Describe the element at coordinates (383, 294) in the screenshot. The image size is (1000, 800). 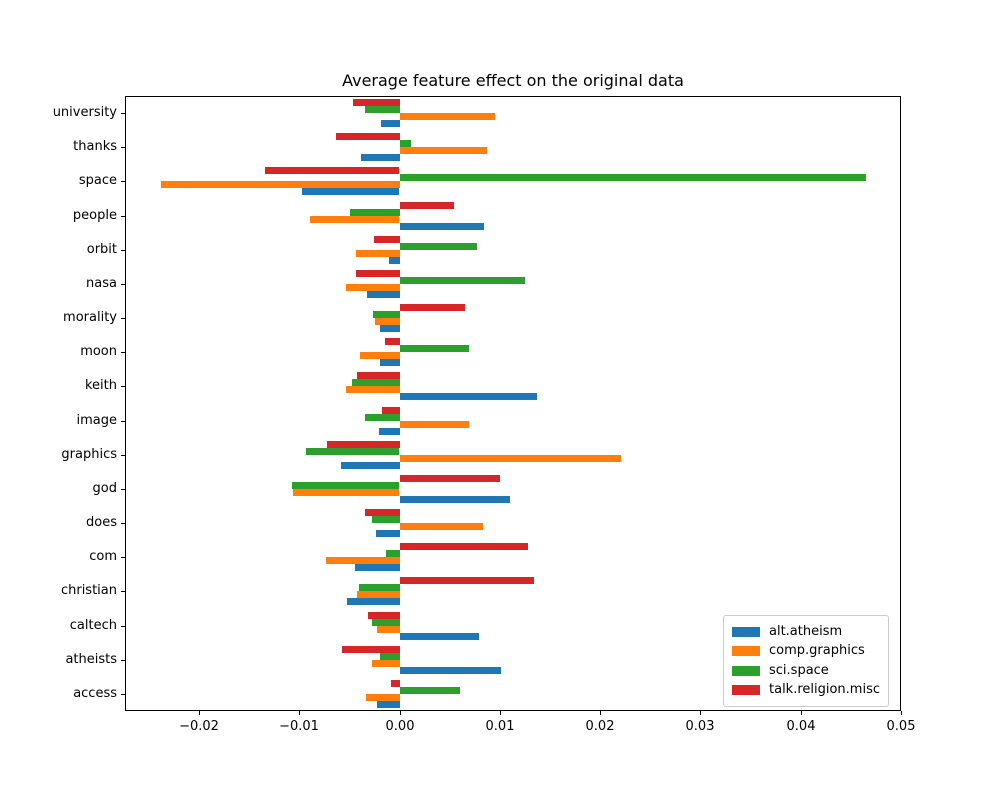
I see `bar-alt.atheism-nasa` at that location.